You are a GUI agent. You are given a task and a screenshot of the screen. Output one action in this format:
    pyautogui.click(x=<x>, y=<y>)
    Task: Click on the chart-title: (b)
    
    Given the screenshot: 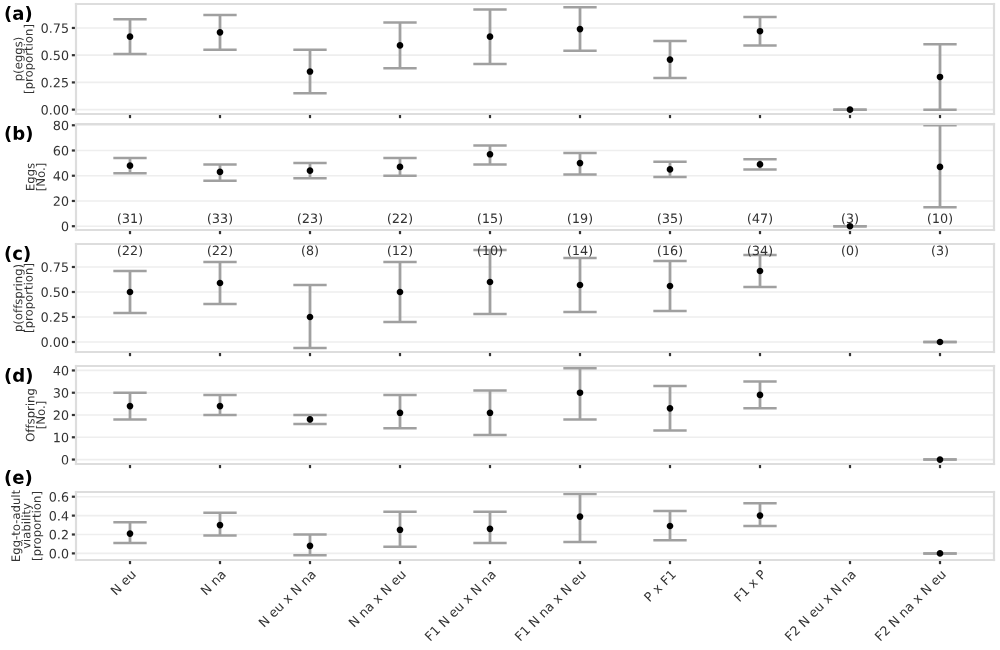 What is the action you would take?
    pyautogui.click(x=18, y=134)
    